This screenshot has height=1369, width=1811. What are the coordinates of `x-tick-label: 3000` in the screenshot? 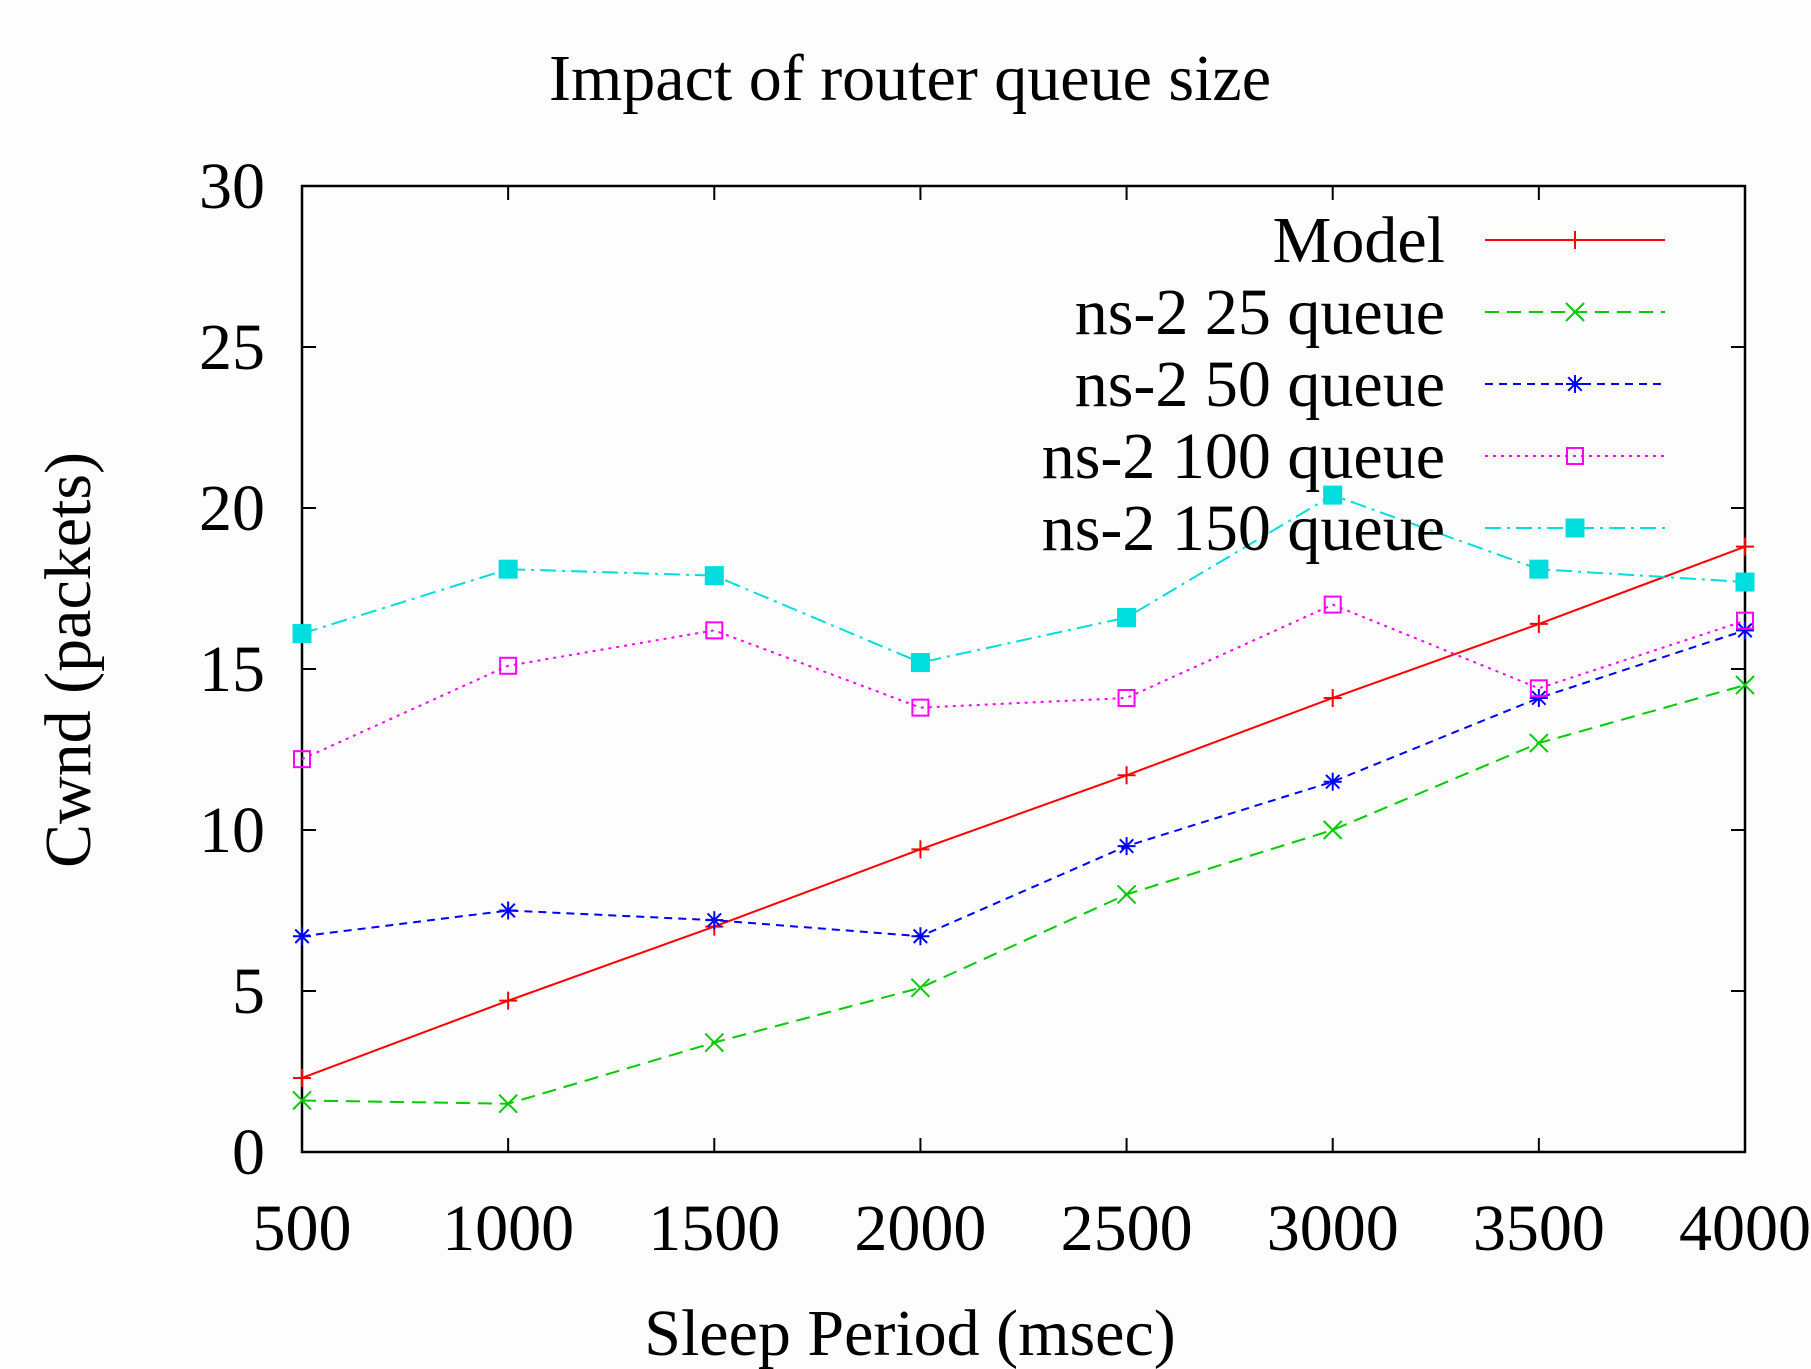 It's located at (1333, 1228).